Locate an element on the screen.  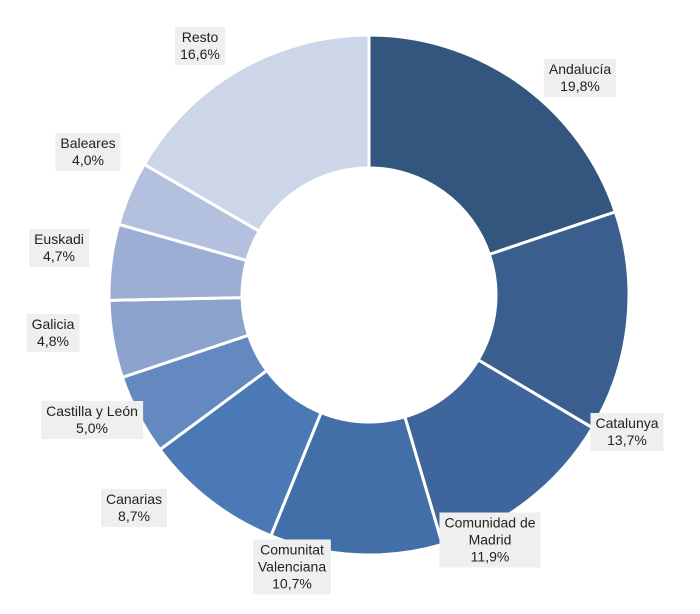
data-label-name: Andalucía is located at coordinates (580, 69).